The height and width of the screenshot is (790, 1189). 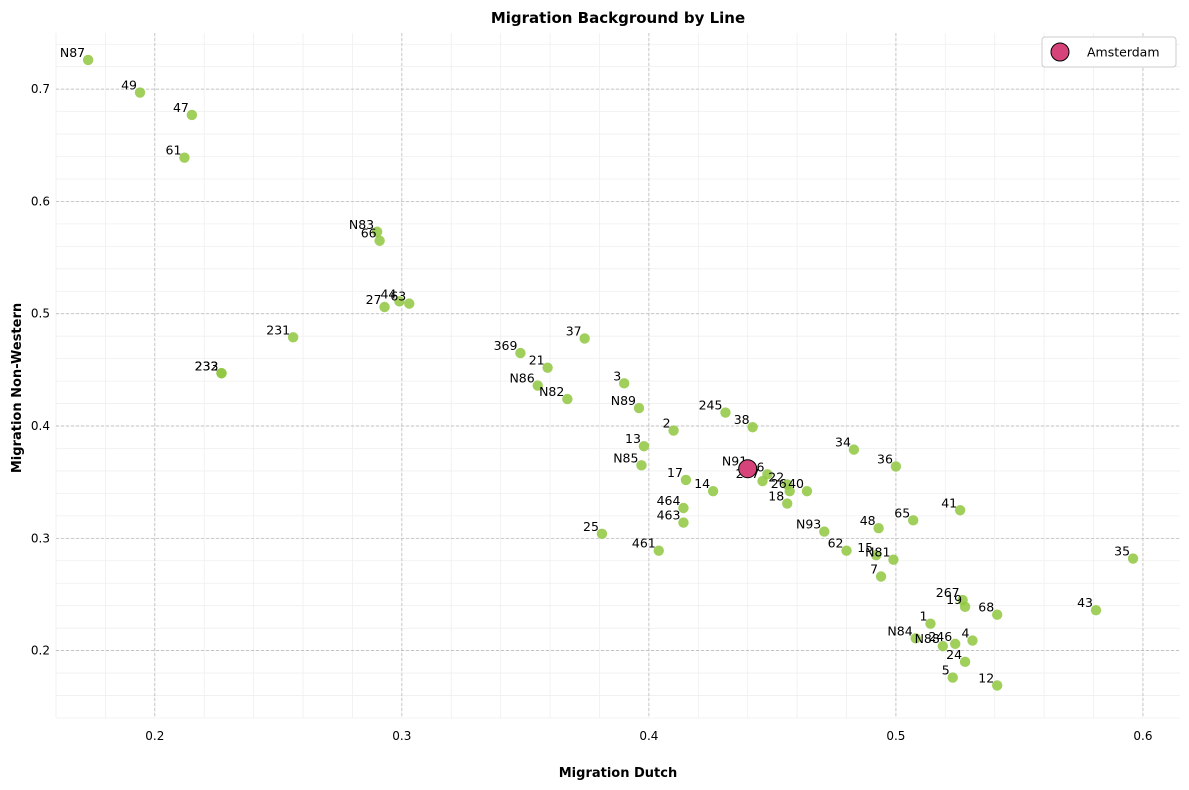 What do you see at coordinates (885, 458) in the screenshot?
I see `data-label: 36` at bounding box center [885, 458].